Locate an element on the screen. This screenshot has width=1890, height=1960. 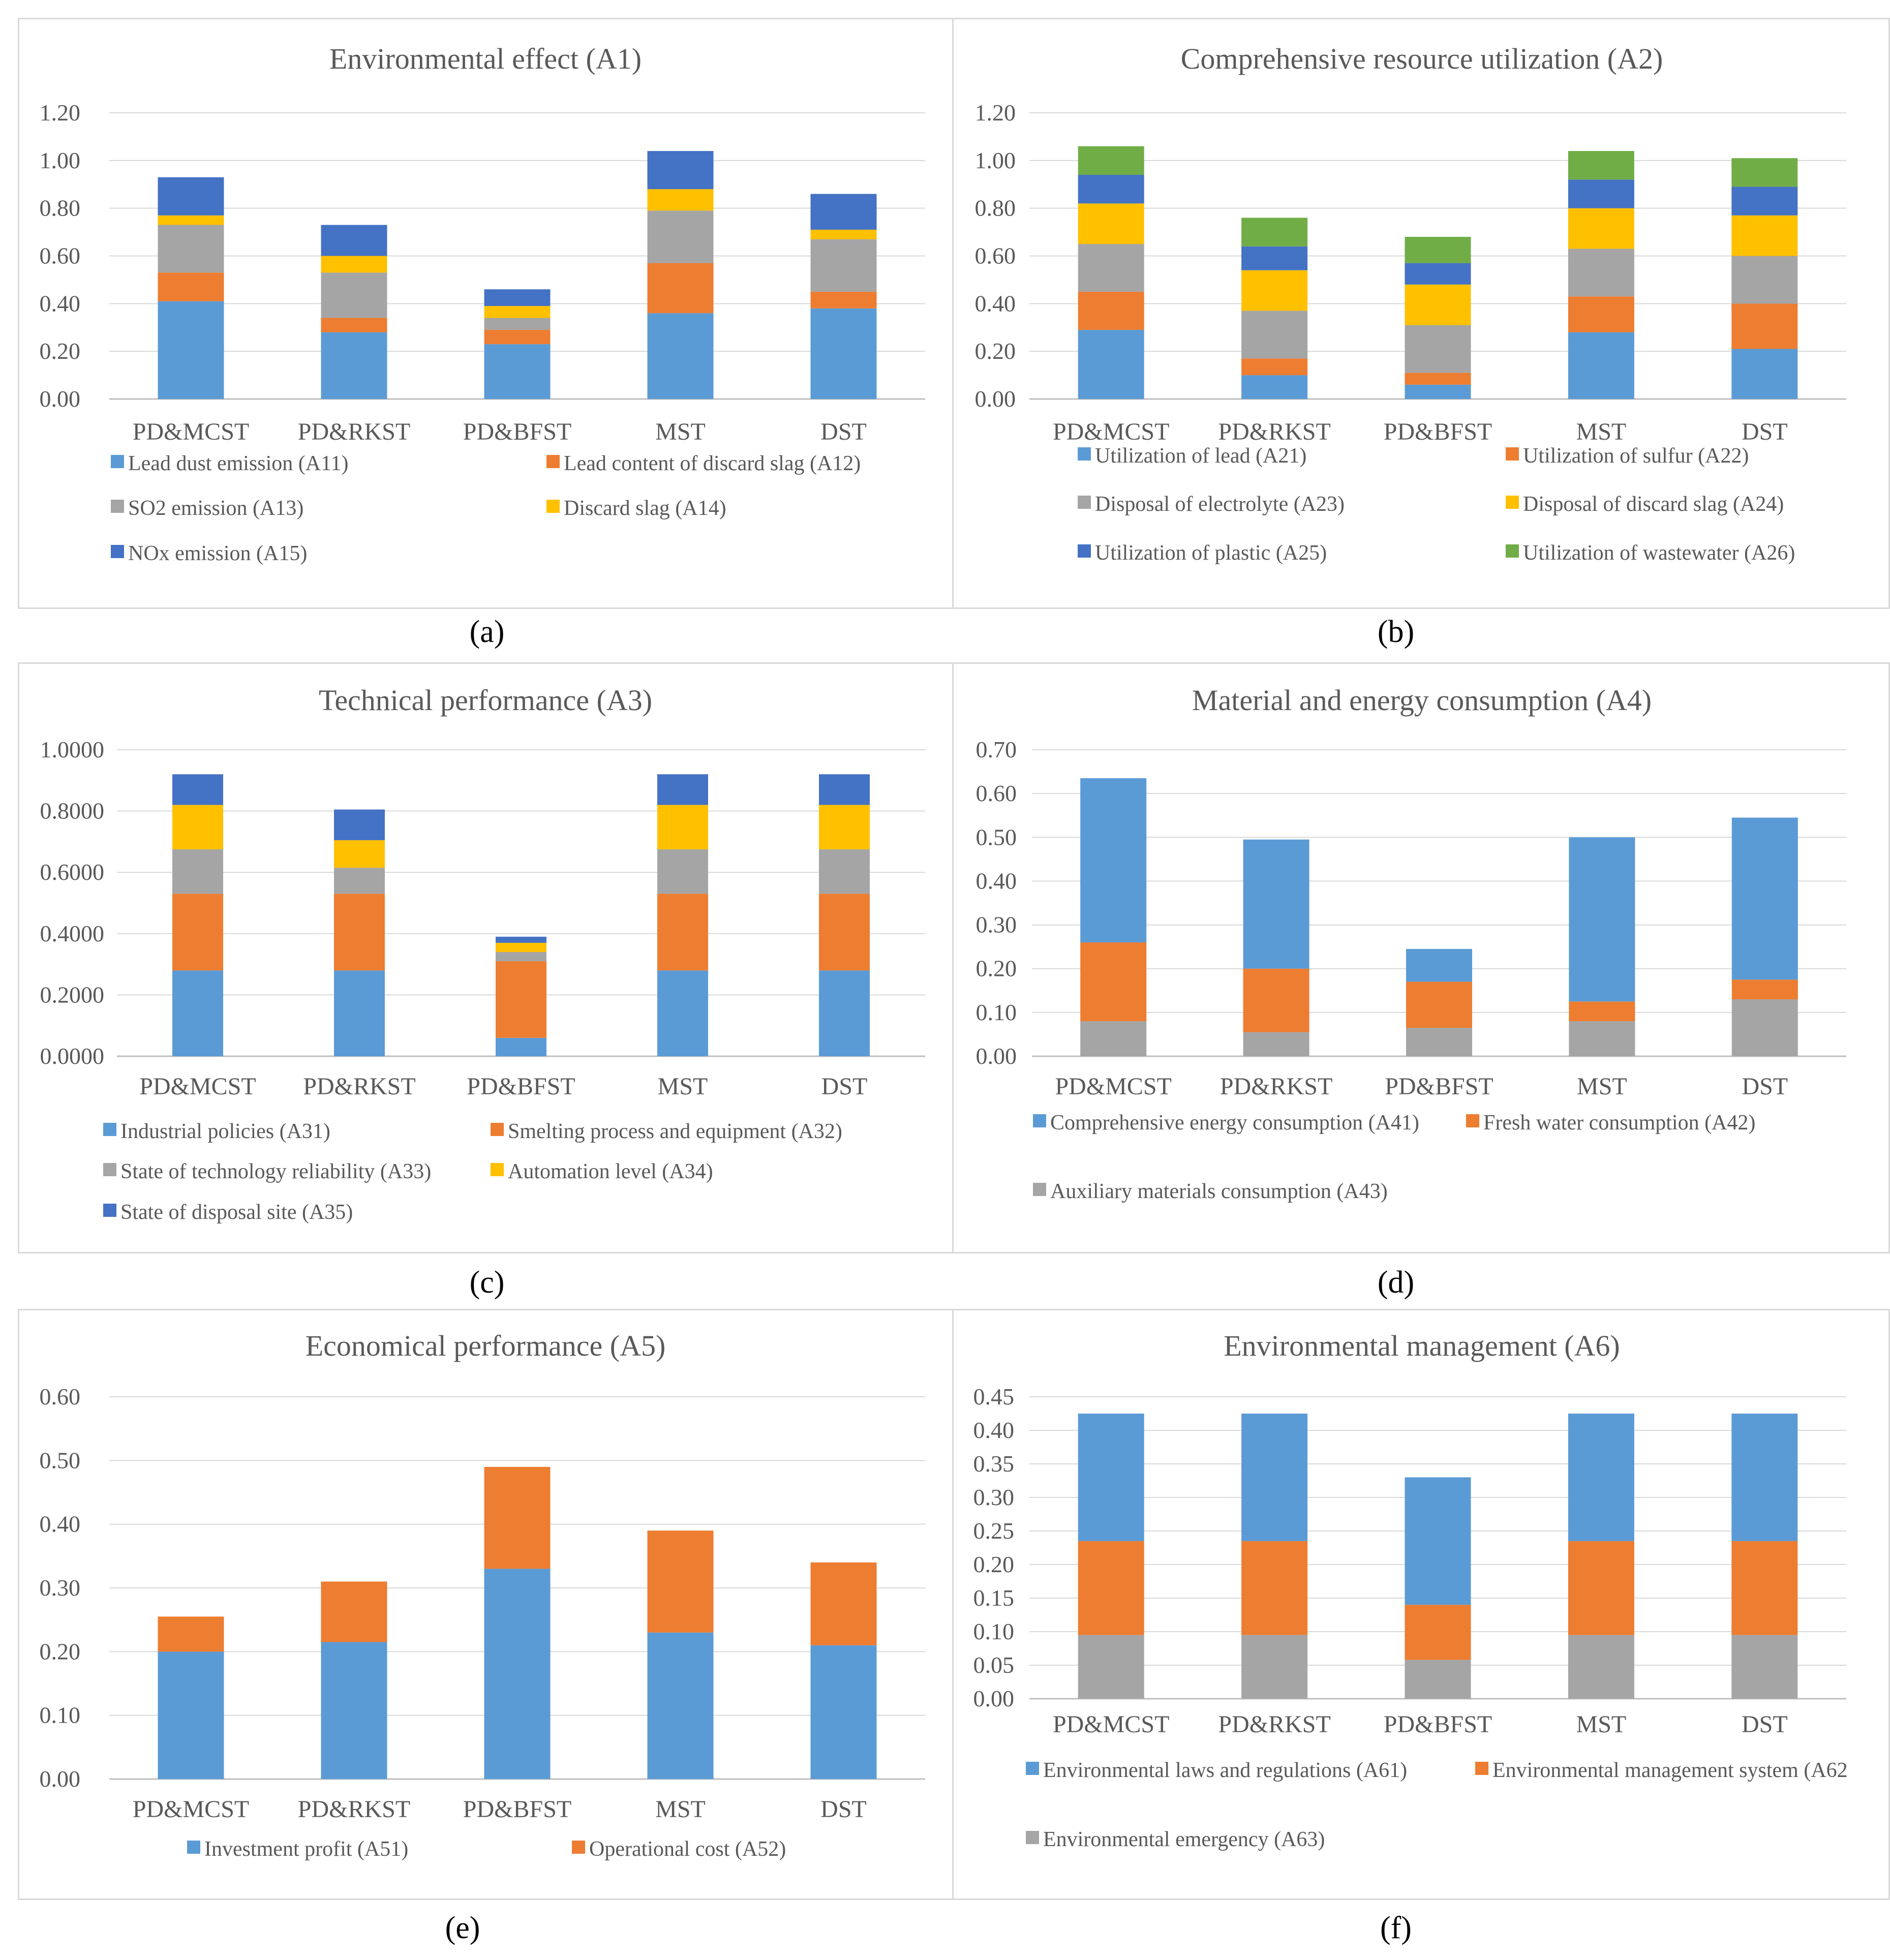
category-label-f-0: PD&MCST is located at coordinates (1111, 1724).